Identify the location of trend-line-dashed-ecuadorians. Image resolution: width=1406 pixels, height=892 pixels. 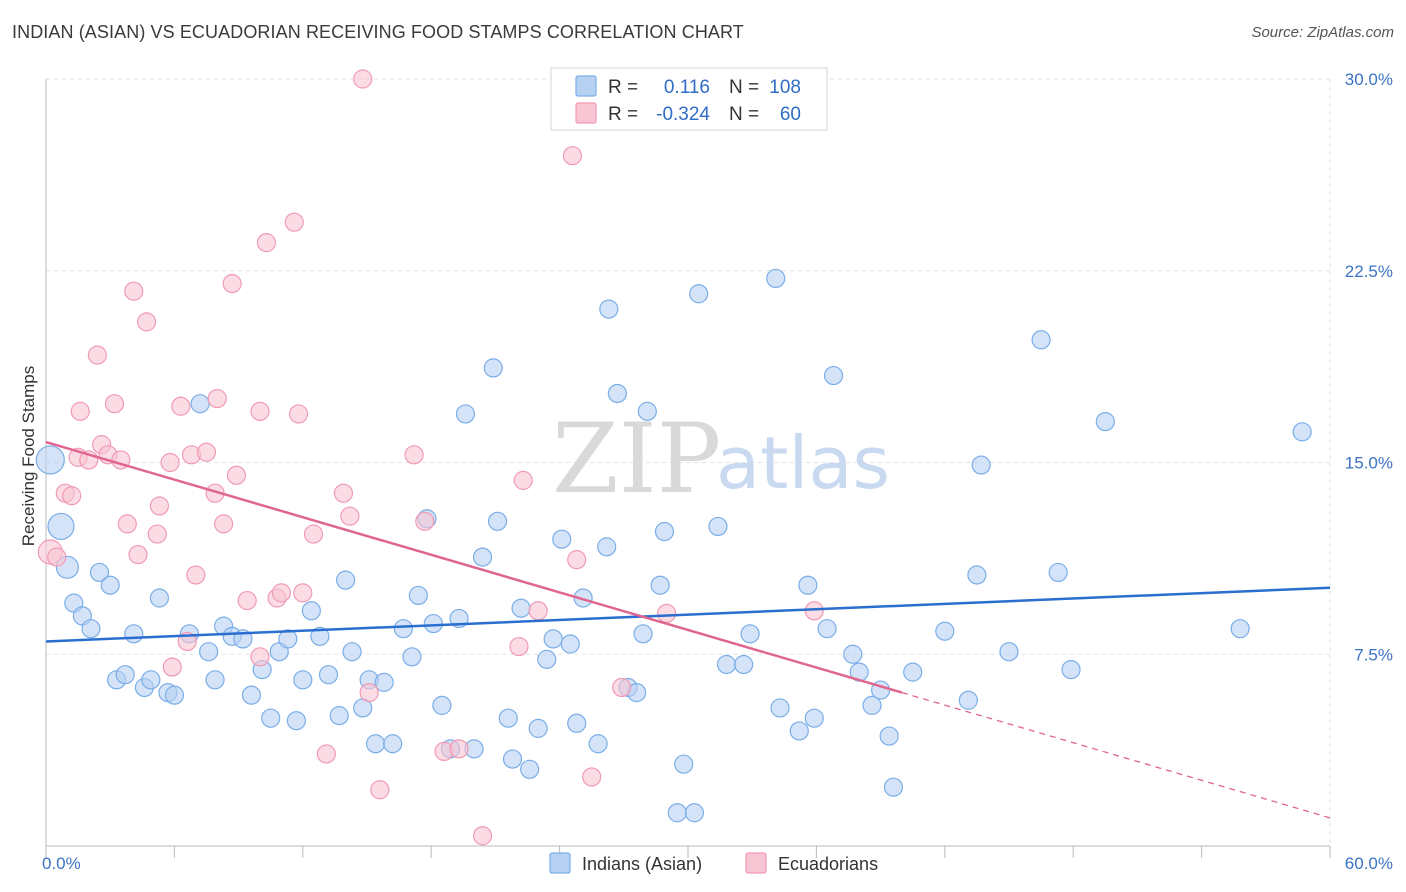
(1116, 755).